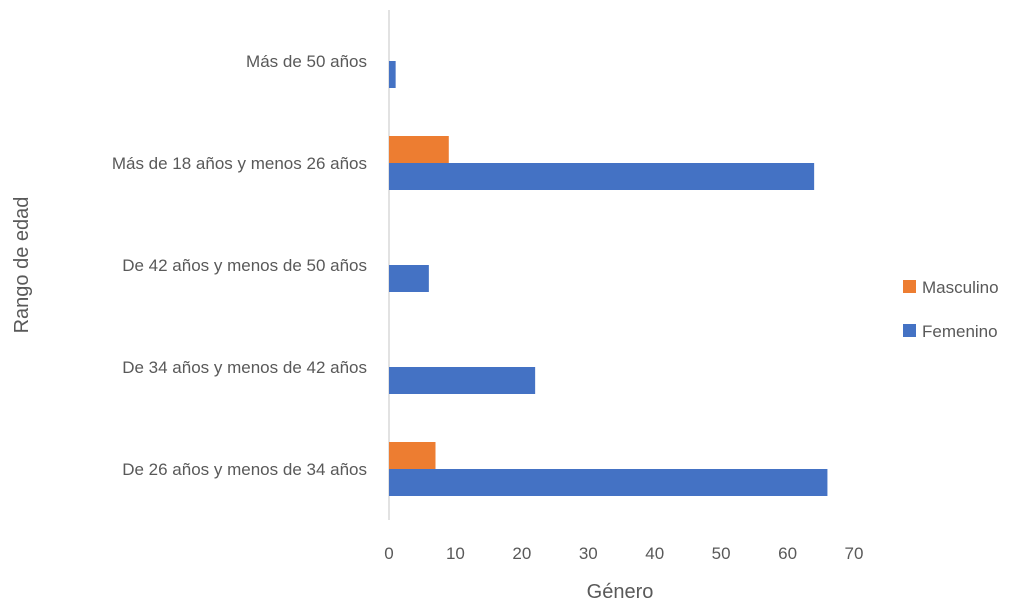  What do you see at coordinates (22, 265) in the screenshot?
I see `y-axis-title: Rango de edad` at bounding box center [22, 265].